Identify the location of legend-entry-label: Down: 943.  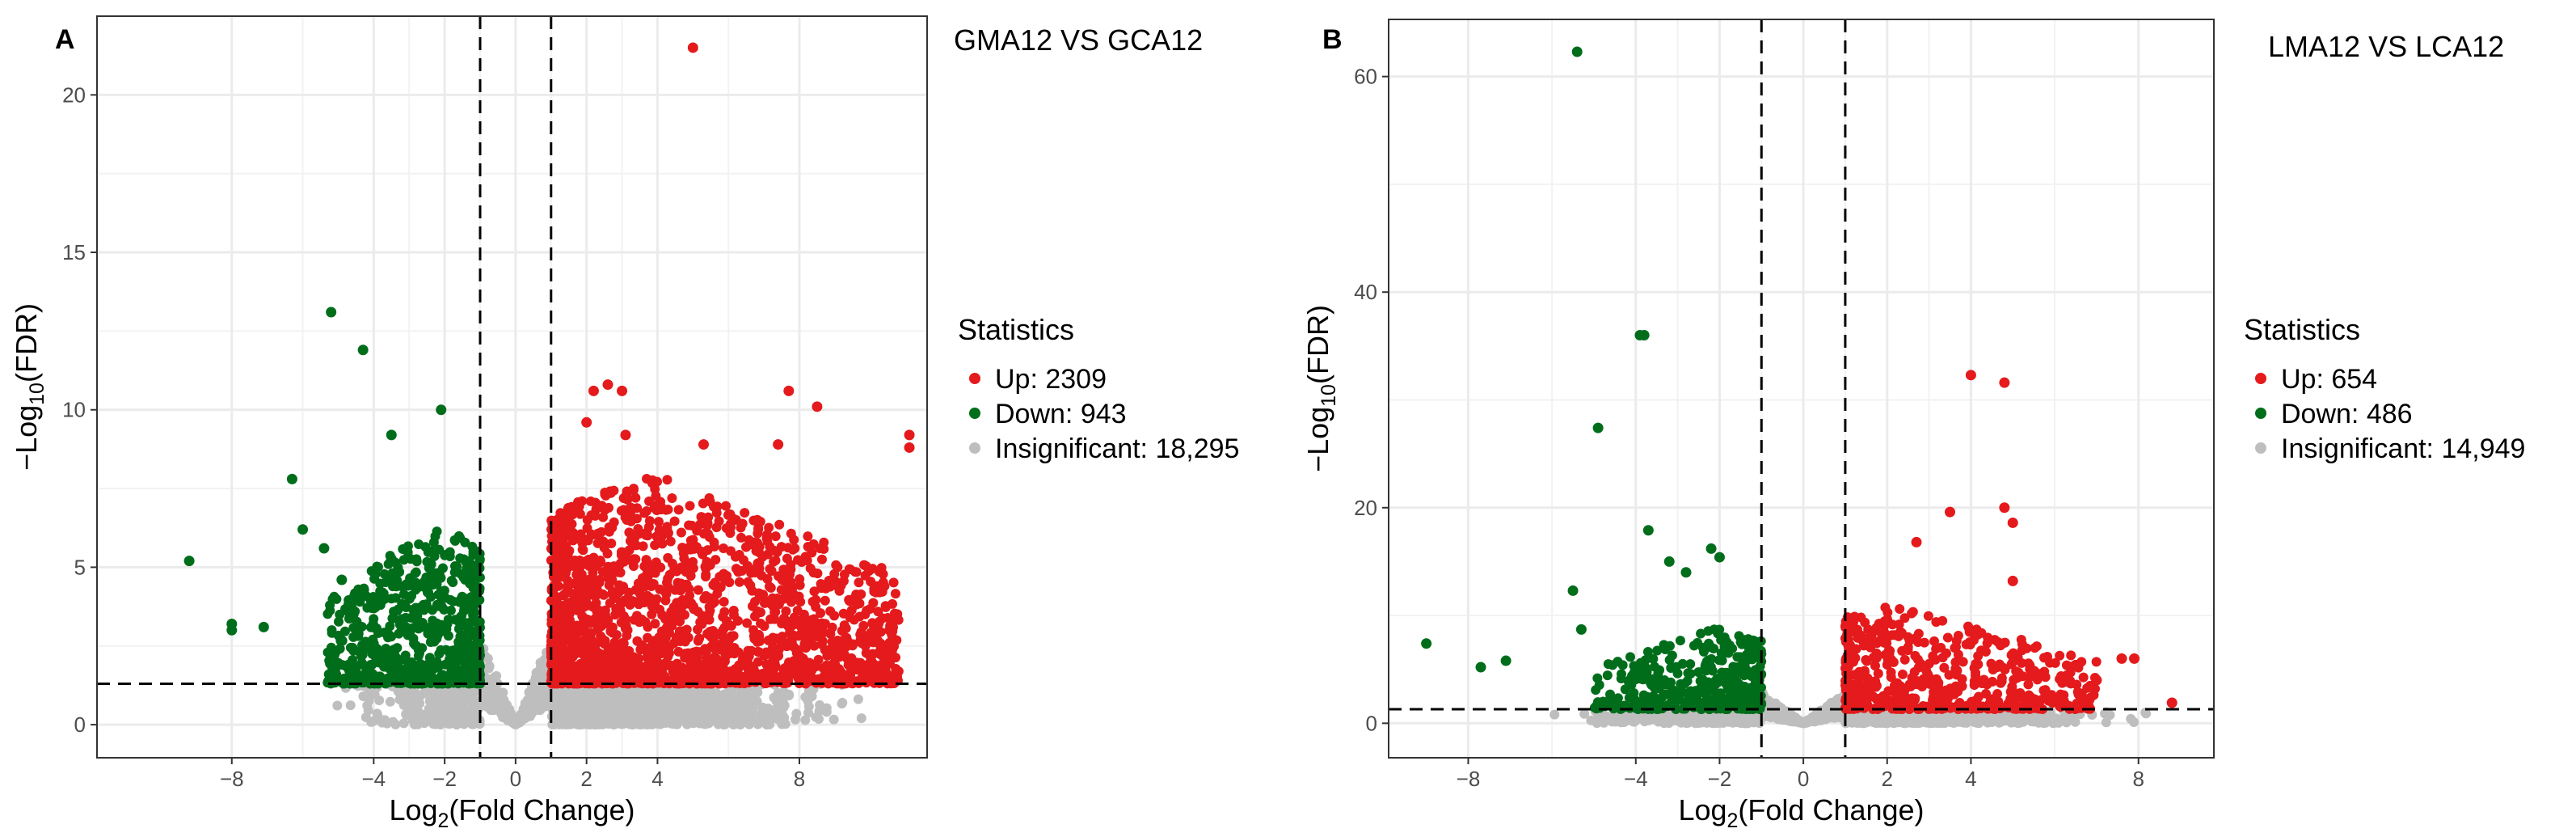
(1061, 414).